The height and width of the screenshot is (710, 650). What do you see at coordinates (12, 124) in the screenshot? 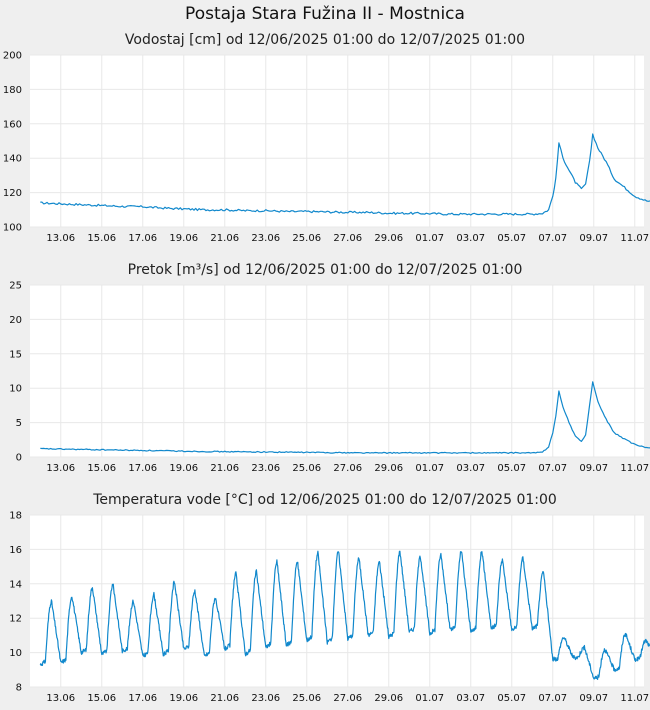
I see `y-tick-label: 160` at bounding box center [12, 124].